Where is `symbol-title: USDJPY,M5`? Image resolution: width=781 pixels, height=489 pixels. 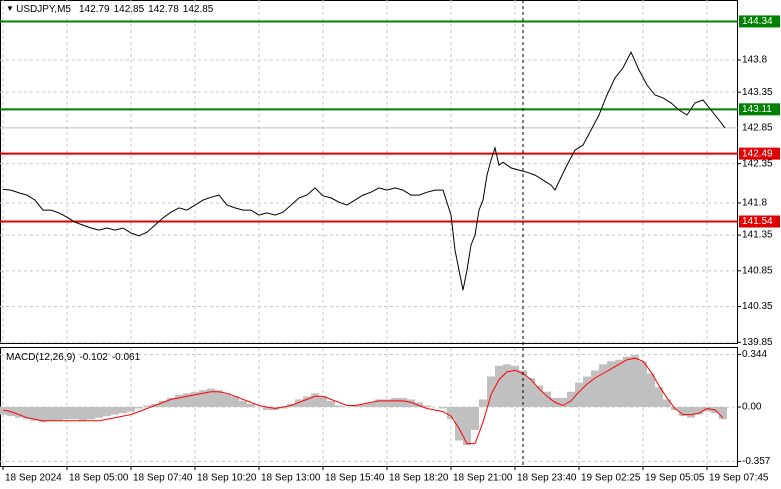
symbol-title: USDJPY,M5 is located at coordinates (43, 9).